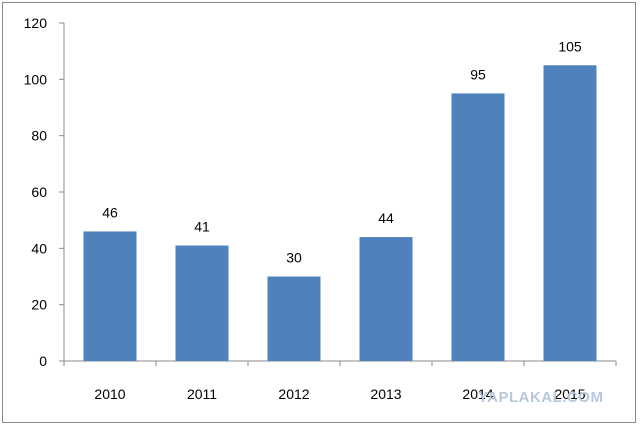 The height and width of the screenshot is (427, 640). Describe the element at coordinates (478, 227) in the screenshot. I see `bar-2014` at that location.